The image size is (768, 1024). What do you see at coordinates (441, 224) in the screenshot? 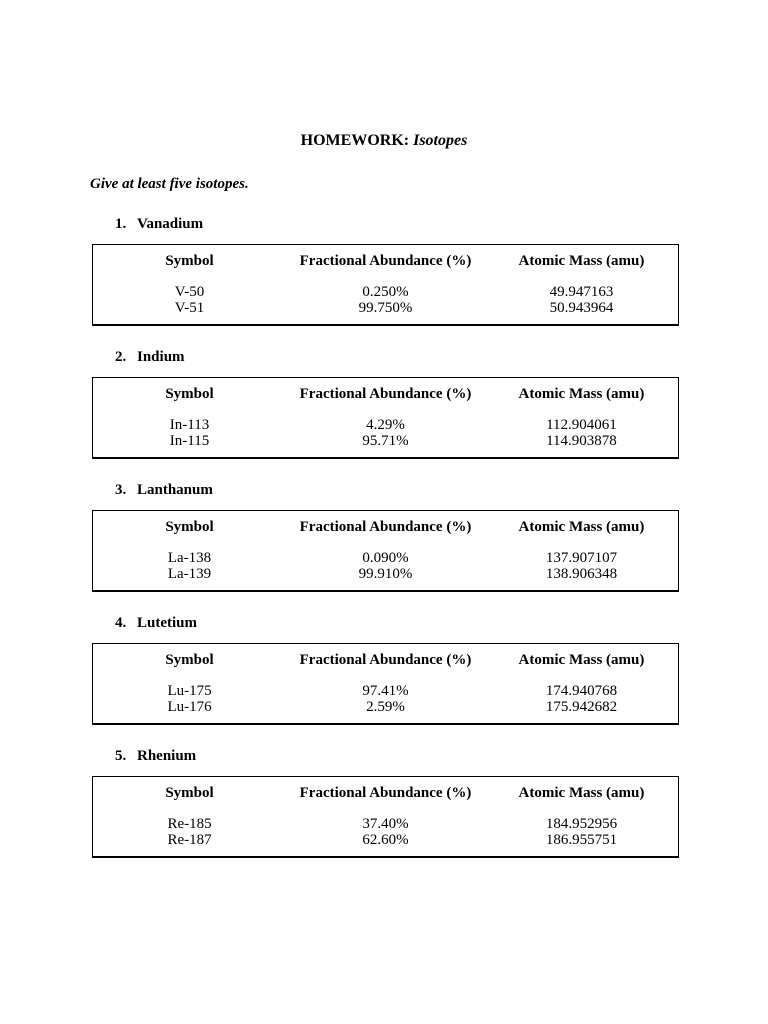
I see `section-heading: 1. Vanadium` at bounding box center [441, 224].